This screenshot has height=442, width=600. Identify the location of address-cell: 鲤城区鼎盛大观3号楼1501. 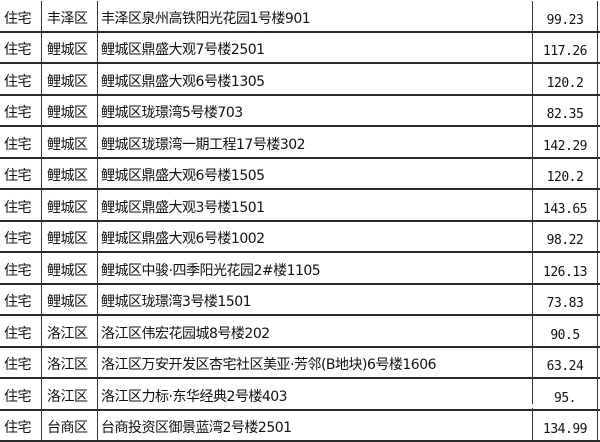
(314, 205).